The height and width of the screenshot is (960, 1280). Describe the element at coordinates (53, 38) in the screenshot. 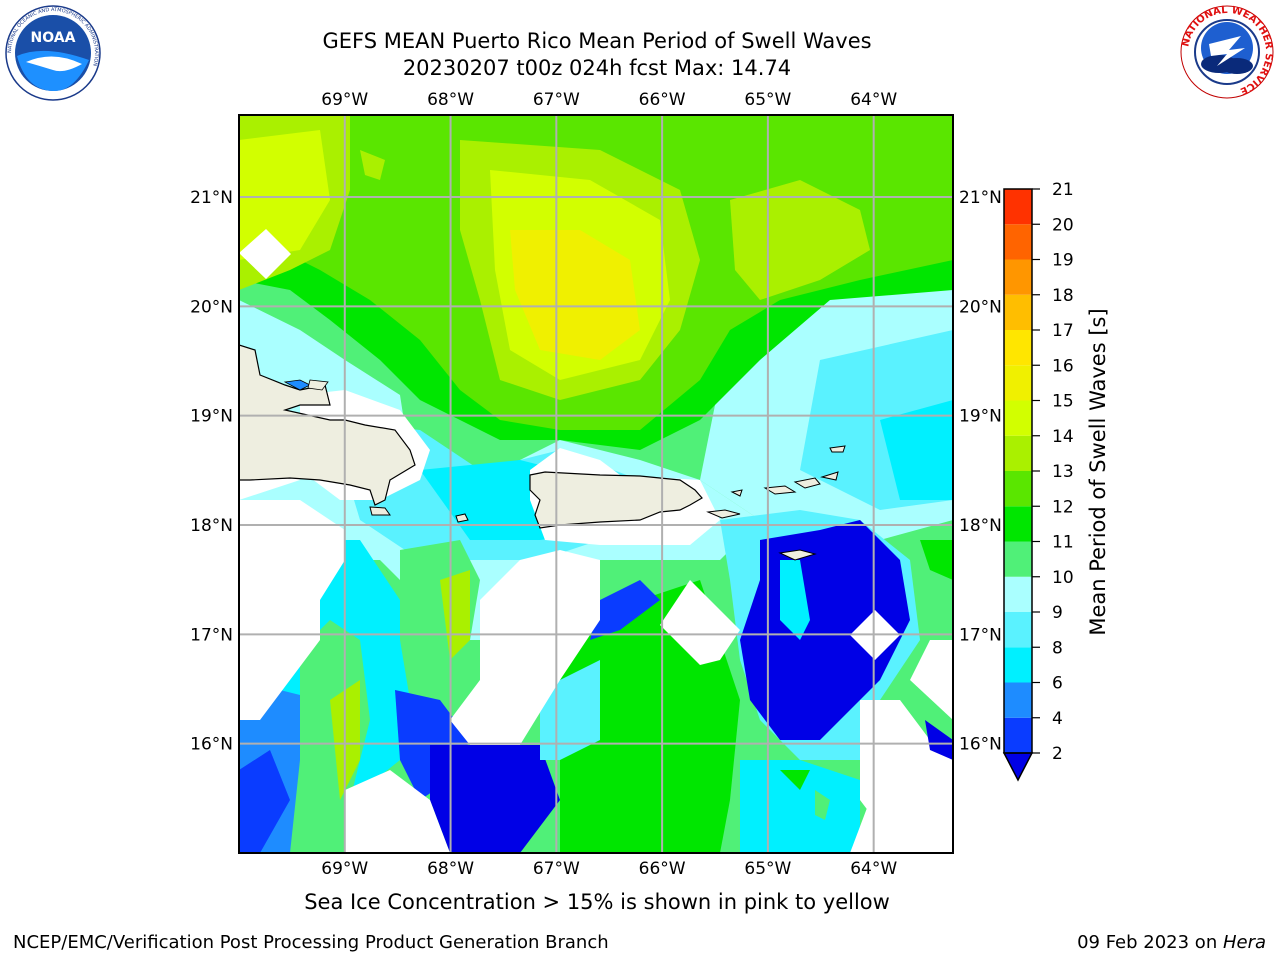

I see `noaa-logo-text: NOAA` at that location.